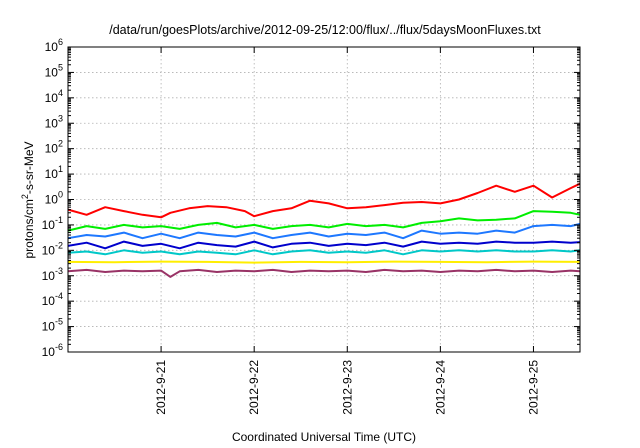 Image resolution: width=640 pixels, height=448 pixels. Describe the element at coordinates (254, 387) in the screenshot. I see `x-tick-label: 2012-9-22` at that location.